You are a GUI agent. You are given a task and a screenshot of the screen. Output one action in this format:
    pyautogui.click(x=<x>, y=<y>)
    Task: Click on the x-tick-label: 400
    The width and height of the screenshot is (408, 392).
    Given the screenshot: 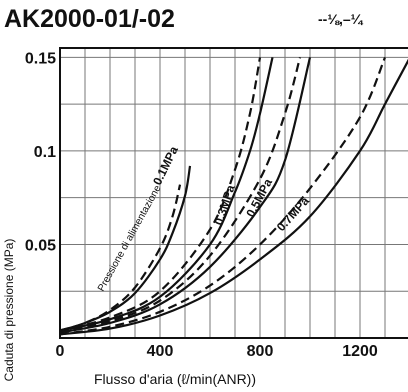 What is the action you would take?
    pyautogui.click(x=160, y=351)
    